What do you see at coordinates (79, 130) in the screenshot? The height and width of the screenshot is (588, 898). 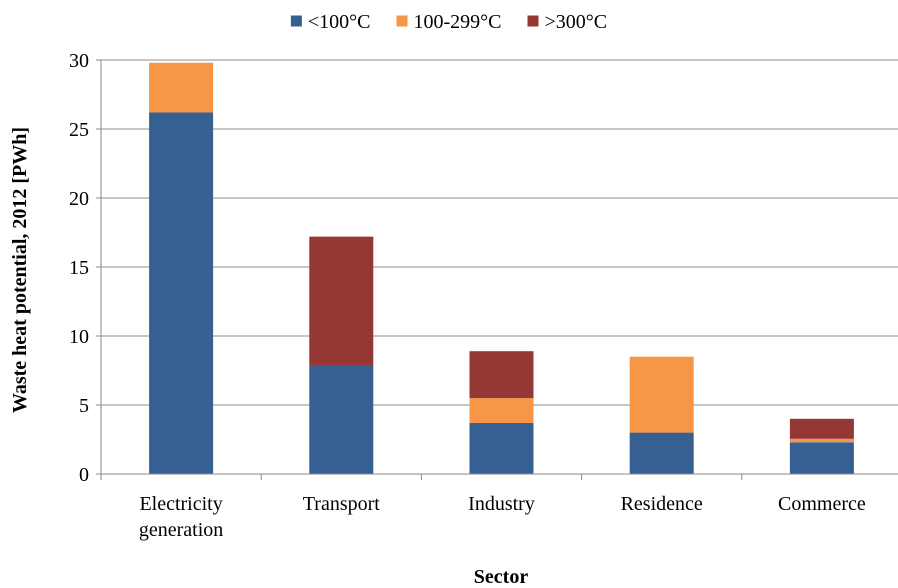 I see `y-tick-label: 25` at bounding box center [79, 130].